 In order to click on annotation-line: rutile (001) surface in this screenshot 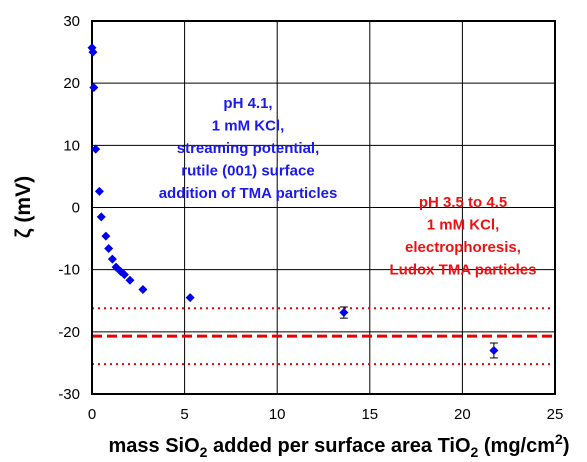, I will do `click(247, 171)`.